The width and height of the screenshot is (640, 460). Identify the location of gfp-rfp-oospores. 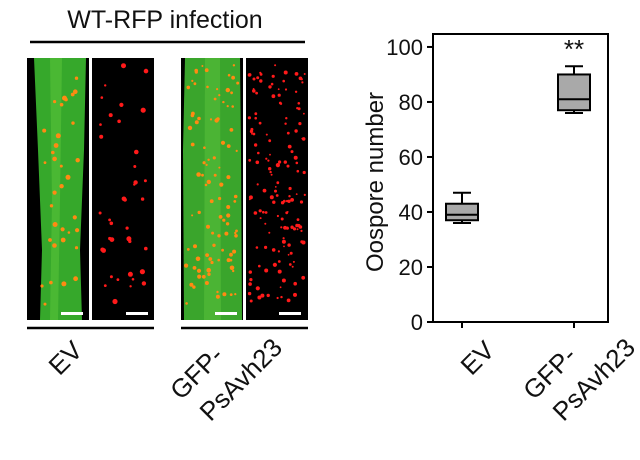
(276, 183).